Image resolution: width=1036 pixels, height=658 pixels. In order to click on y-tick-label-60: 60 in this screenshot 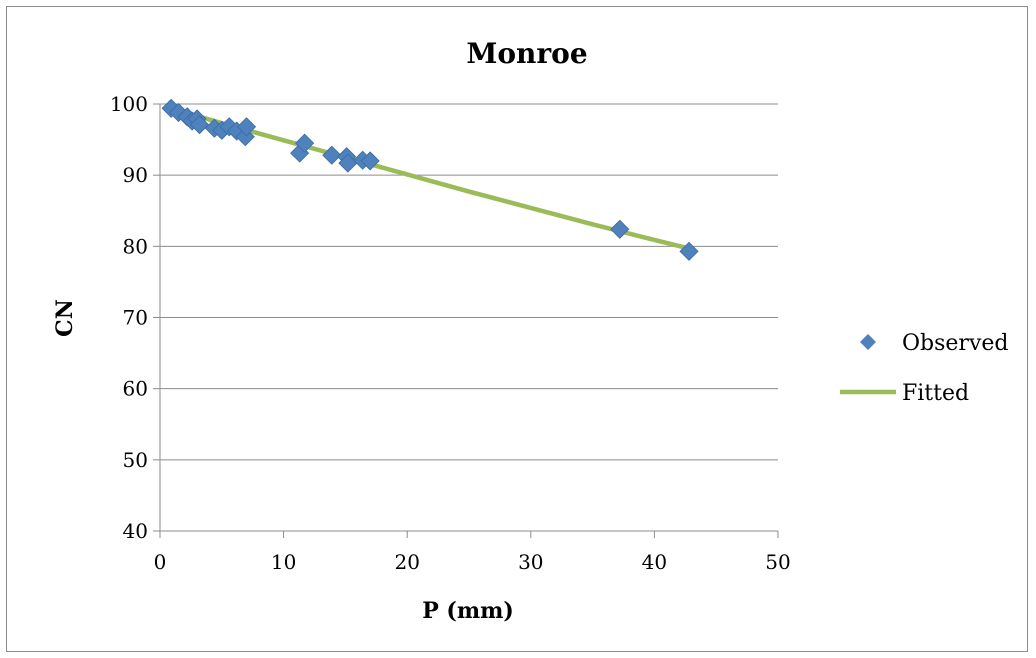, I will do `click(135, 389)`.